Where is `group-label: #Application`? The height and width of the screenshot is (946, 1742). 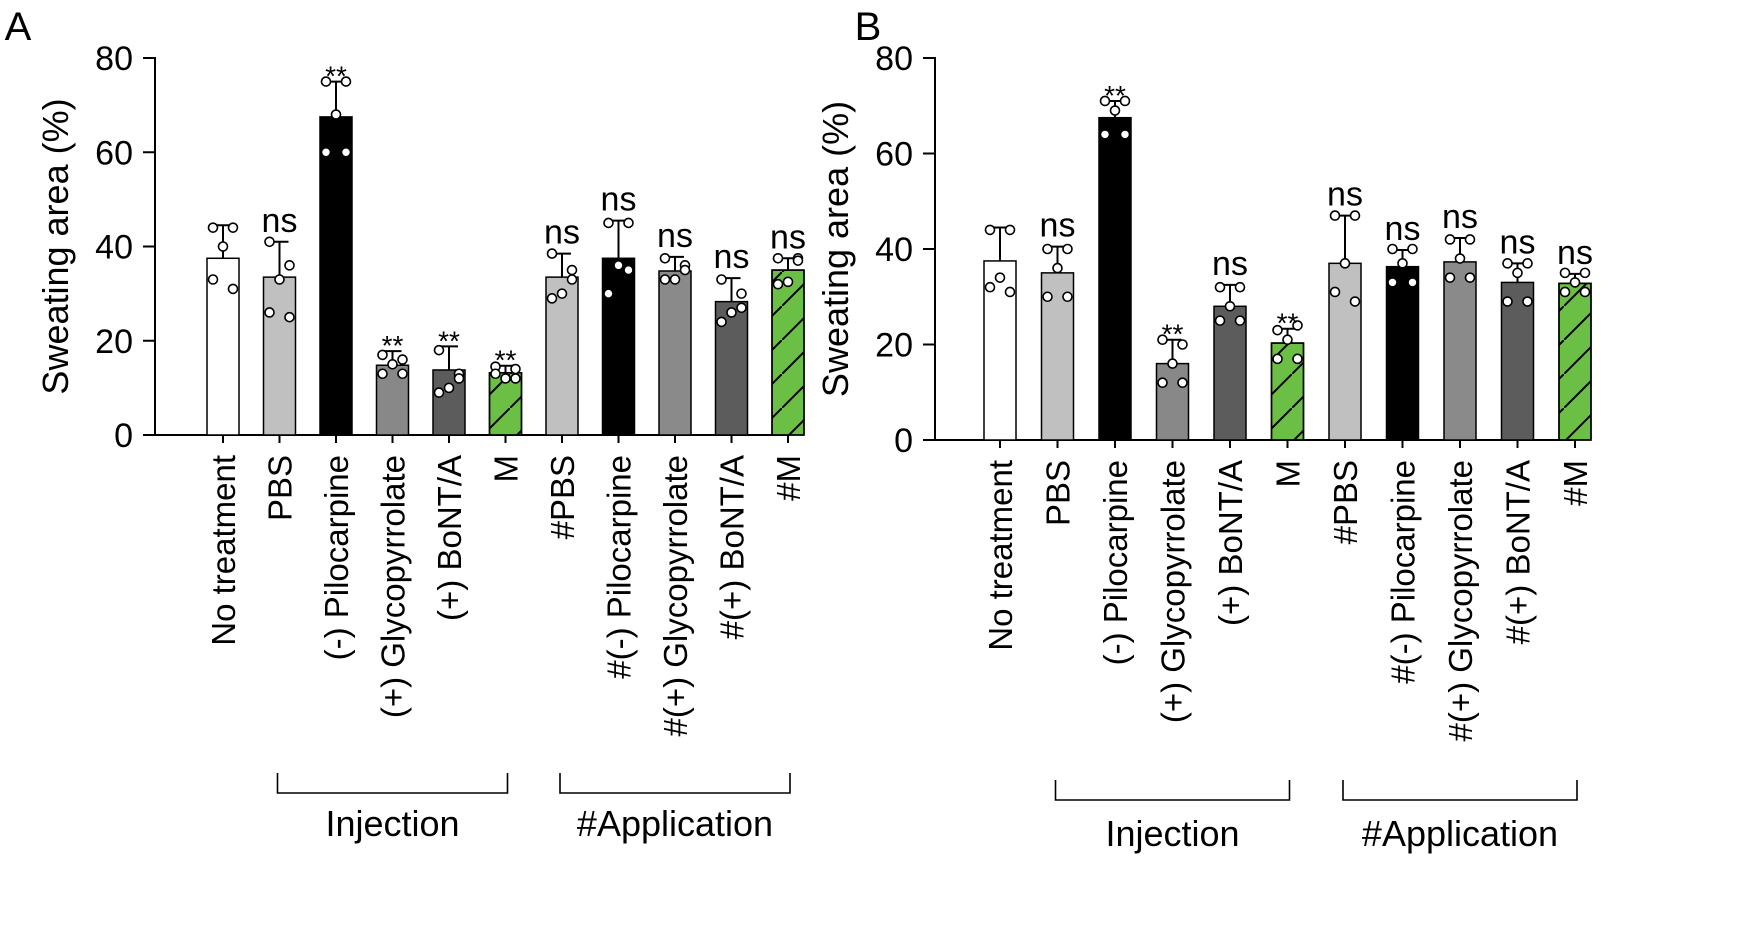 group-label: #Application is located at coordinates (1460, 833).